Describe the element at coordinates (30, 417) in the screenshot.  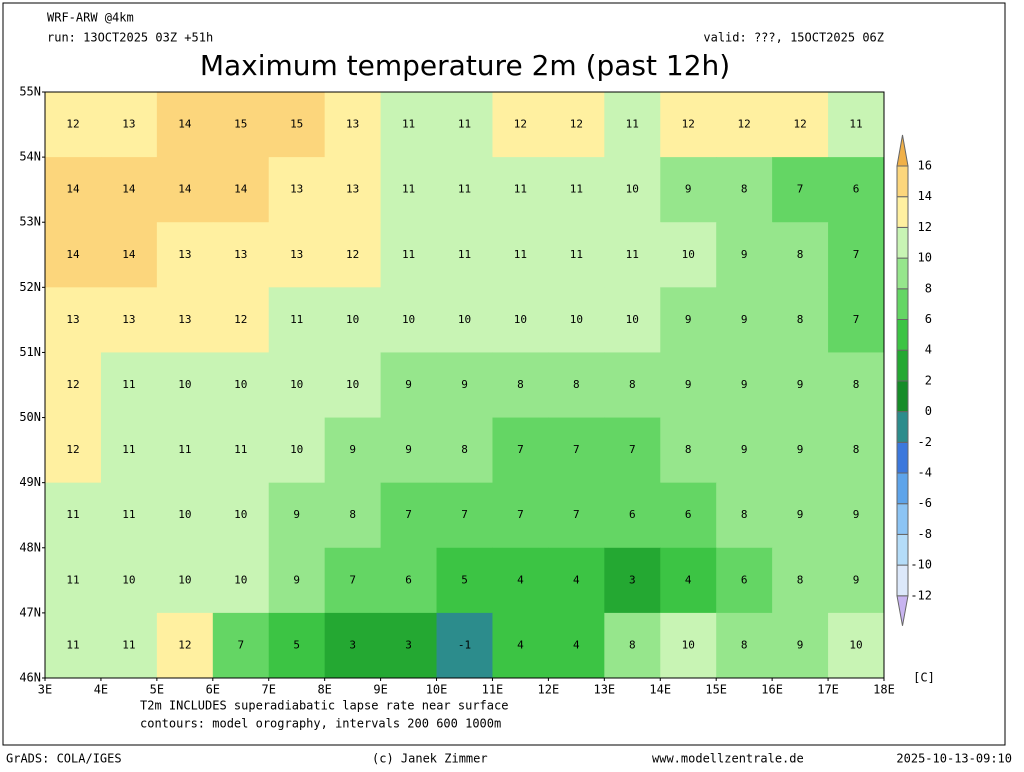
I see `lat-label: 50N` at that location.